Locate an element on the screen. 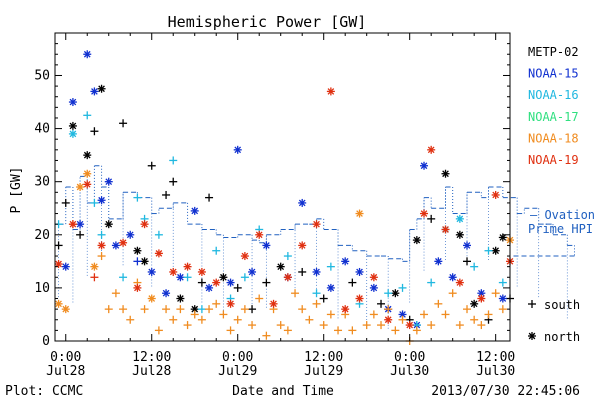 This screenshot has height=400, width=600. legend-entry-noaa-15: NOAA-15 is located at coordinates (553, 74).